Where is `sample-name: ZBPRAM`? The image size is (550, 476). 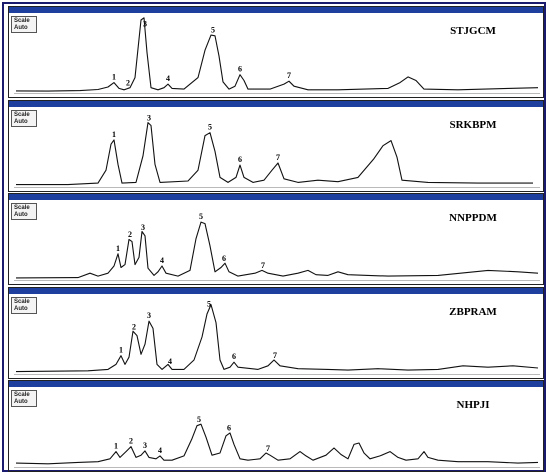 sample-name: ZBPRAM is located at coordinates (473, 312).